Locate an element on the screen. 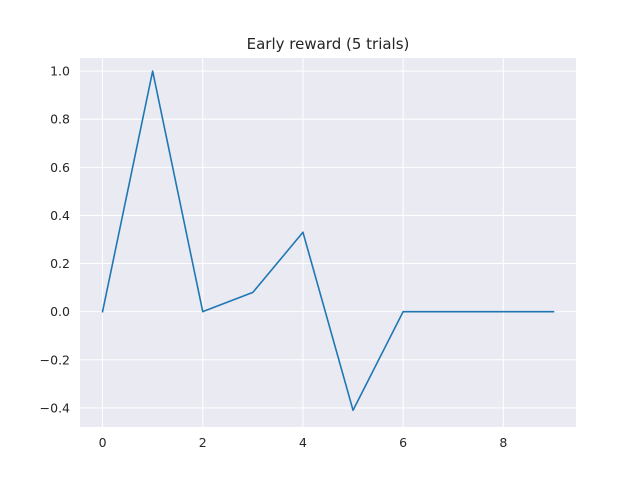 Image resolution: width=640 pixels, height=485 pixels. x-tick-label: 2 is located at coordinates (203, 442).